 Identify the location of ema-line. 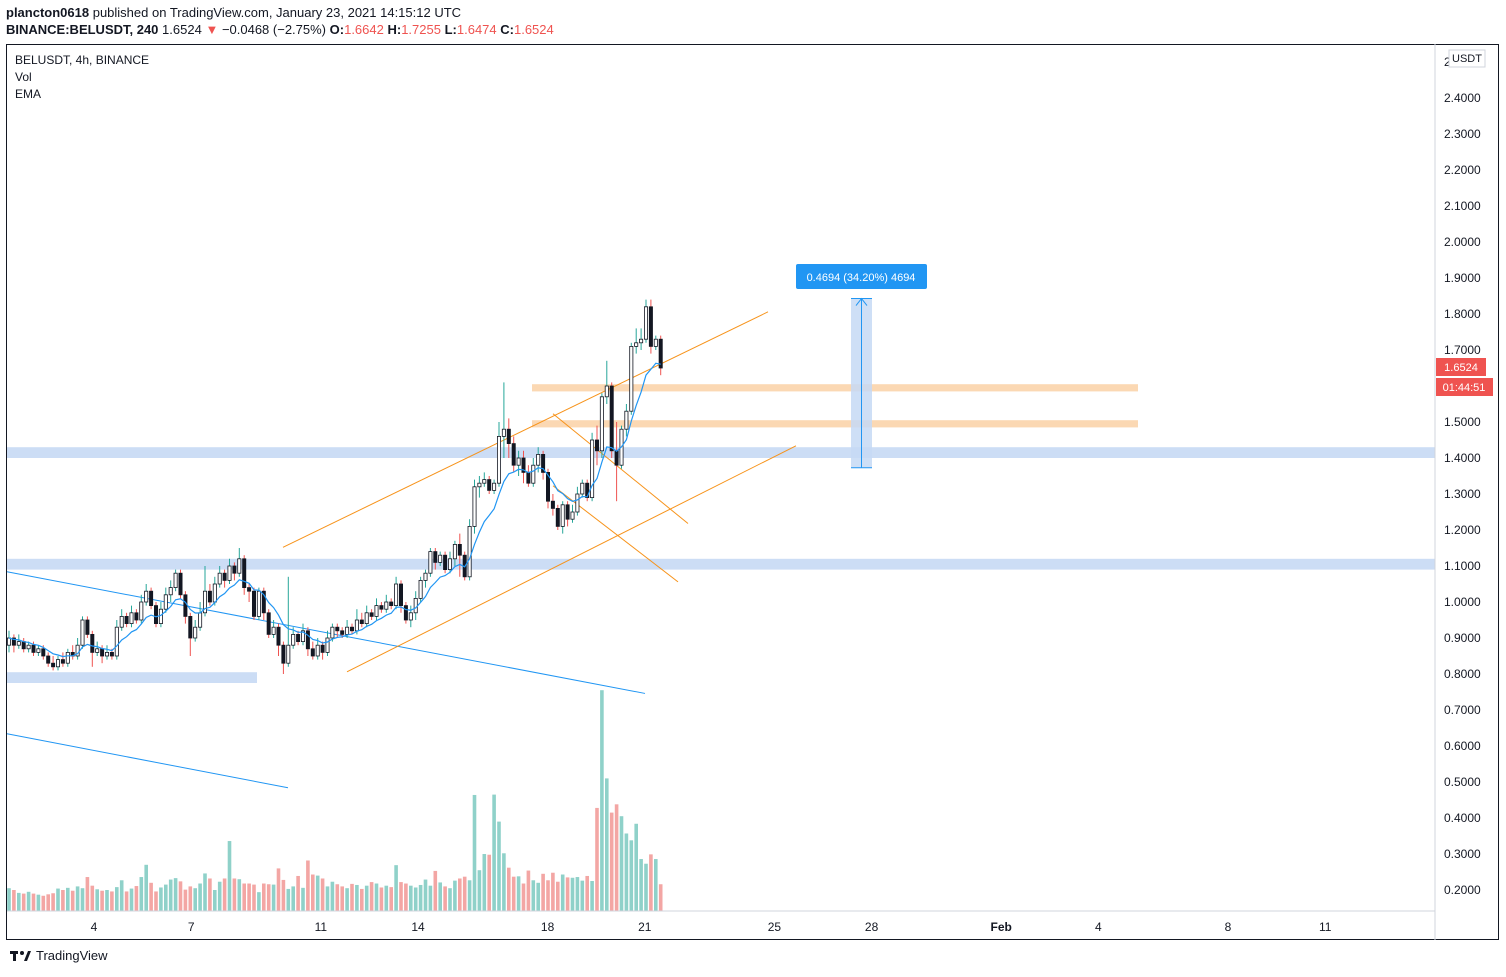
(334, 510).